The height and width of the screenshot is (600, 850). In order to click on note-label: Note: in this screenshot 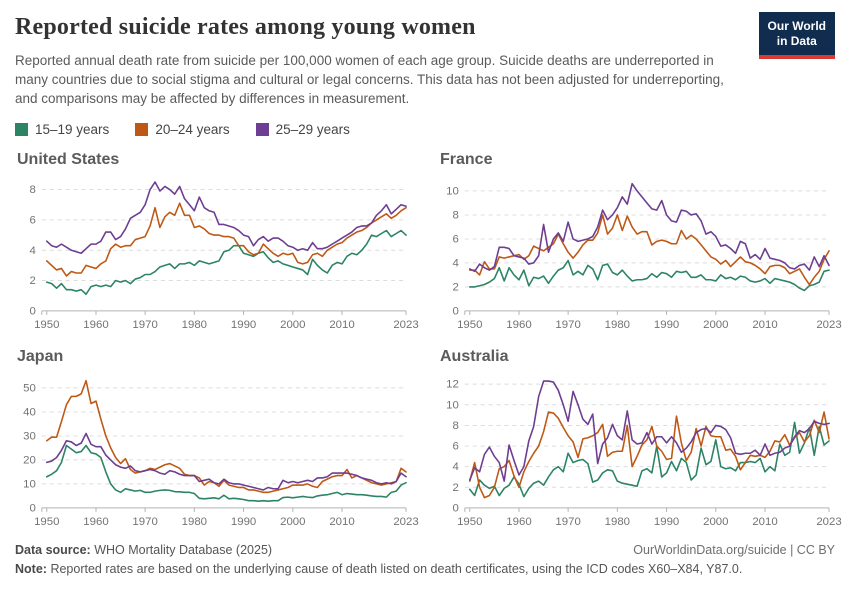, I will do `click(31, 568)`.